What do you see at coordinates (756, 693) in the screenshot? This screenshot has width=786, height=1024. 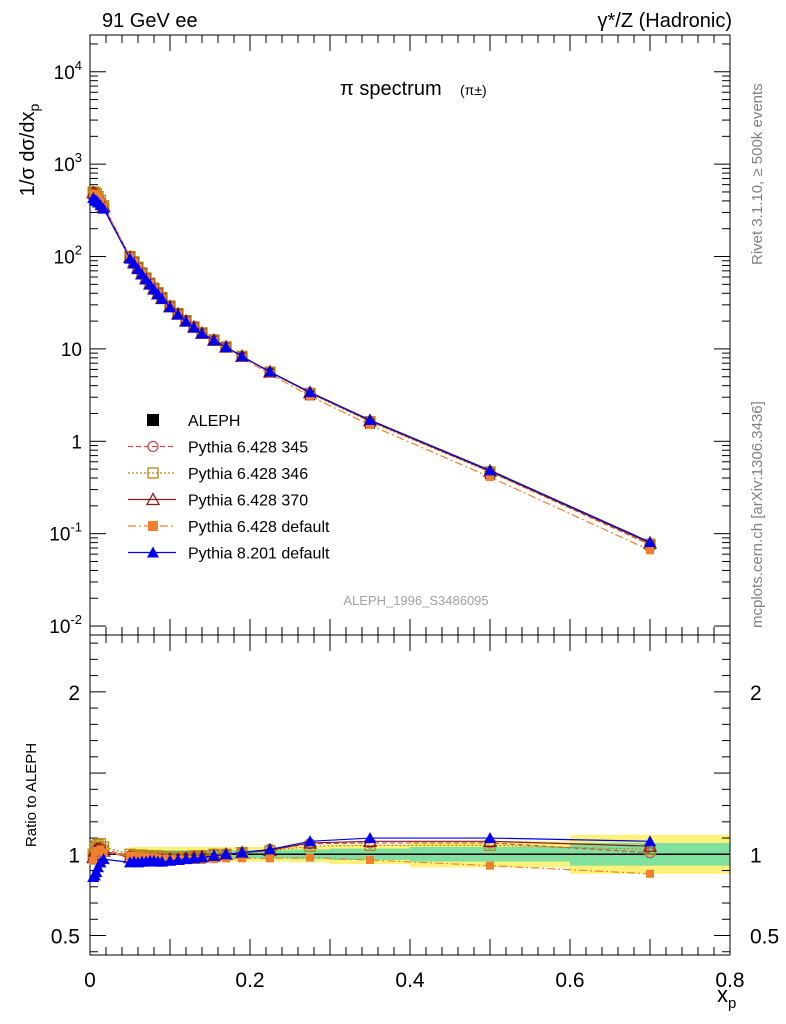 I see `ratio-y-tick-label-right: 2` at bounding box center [756, 693].